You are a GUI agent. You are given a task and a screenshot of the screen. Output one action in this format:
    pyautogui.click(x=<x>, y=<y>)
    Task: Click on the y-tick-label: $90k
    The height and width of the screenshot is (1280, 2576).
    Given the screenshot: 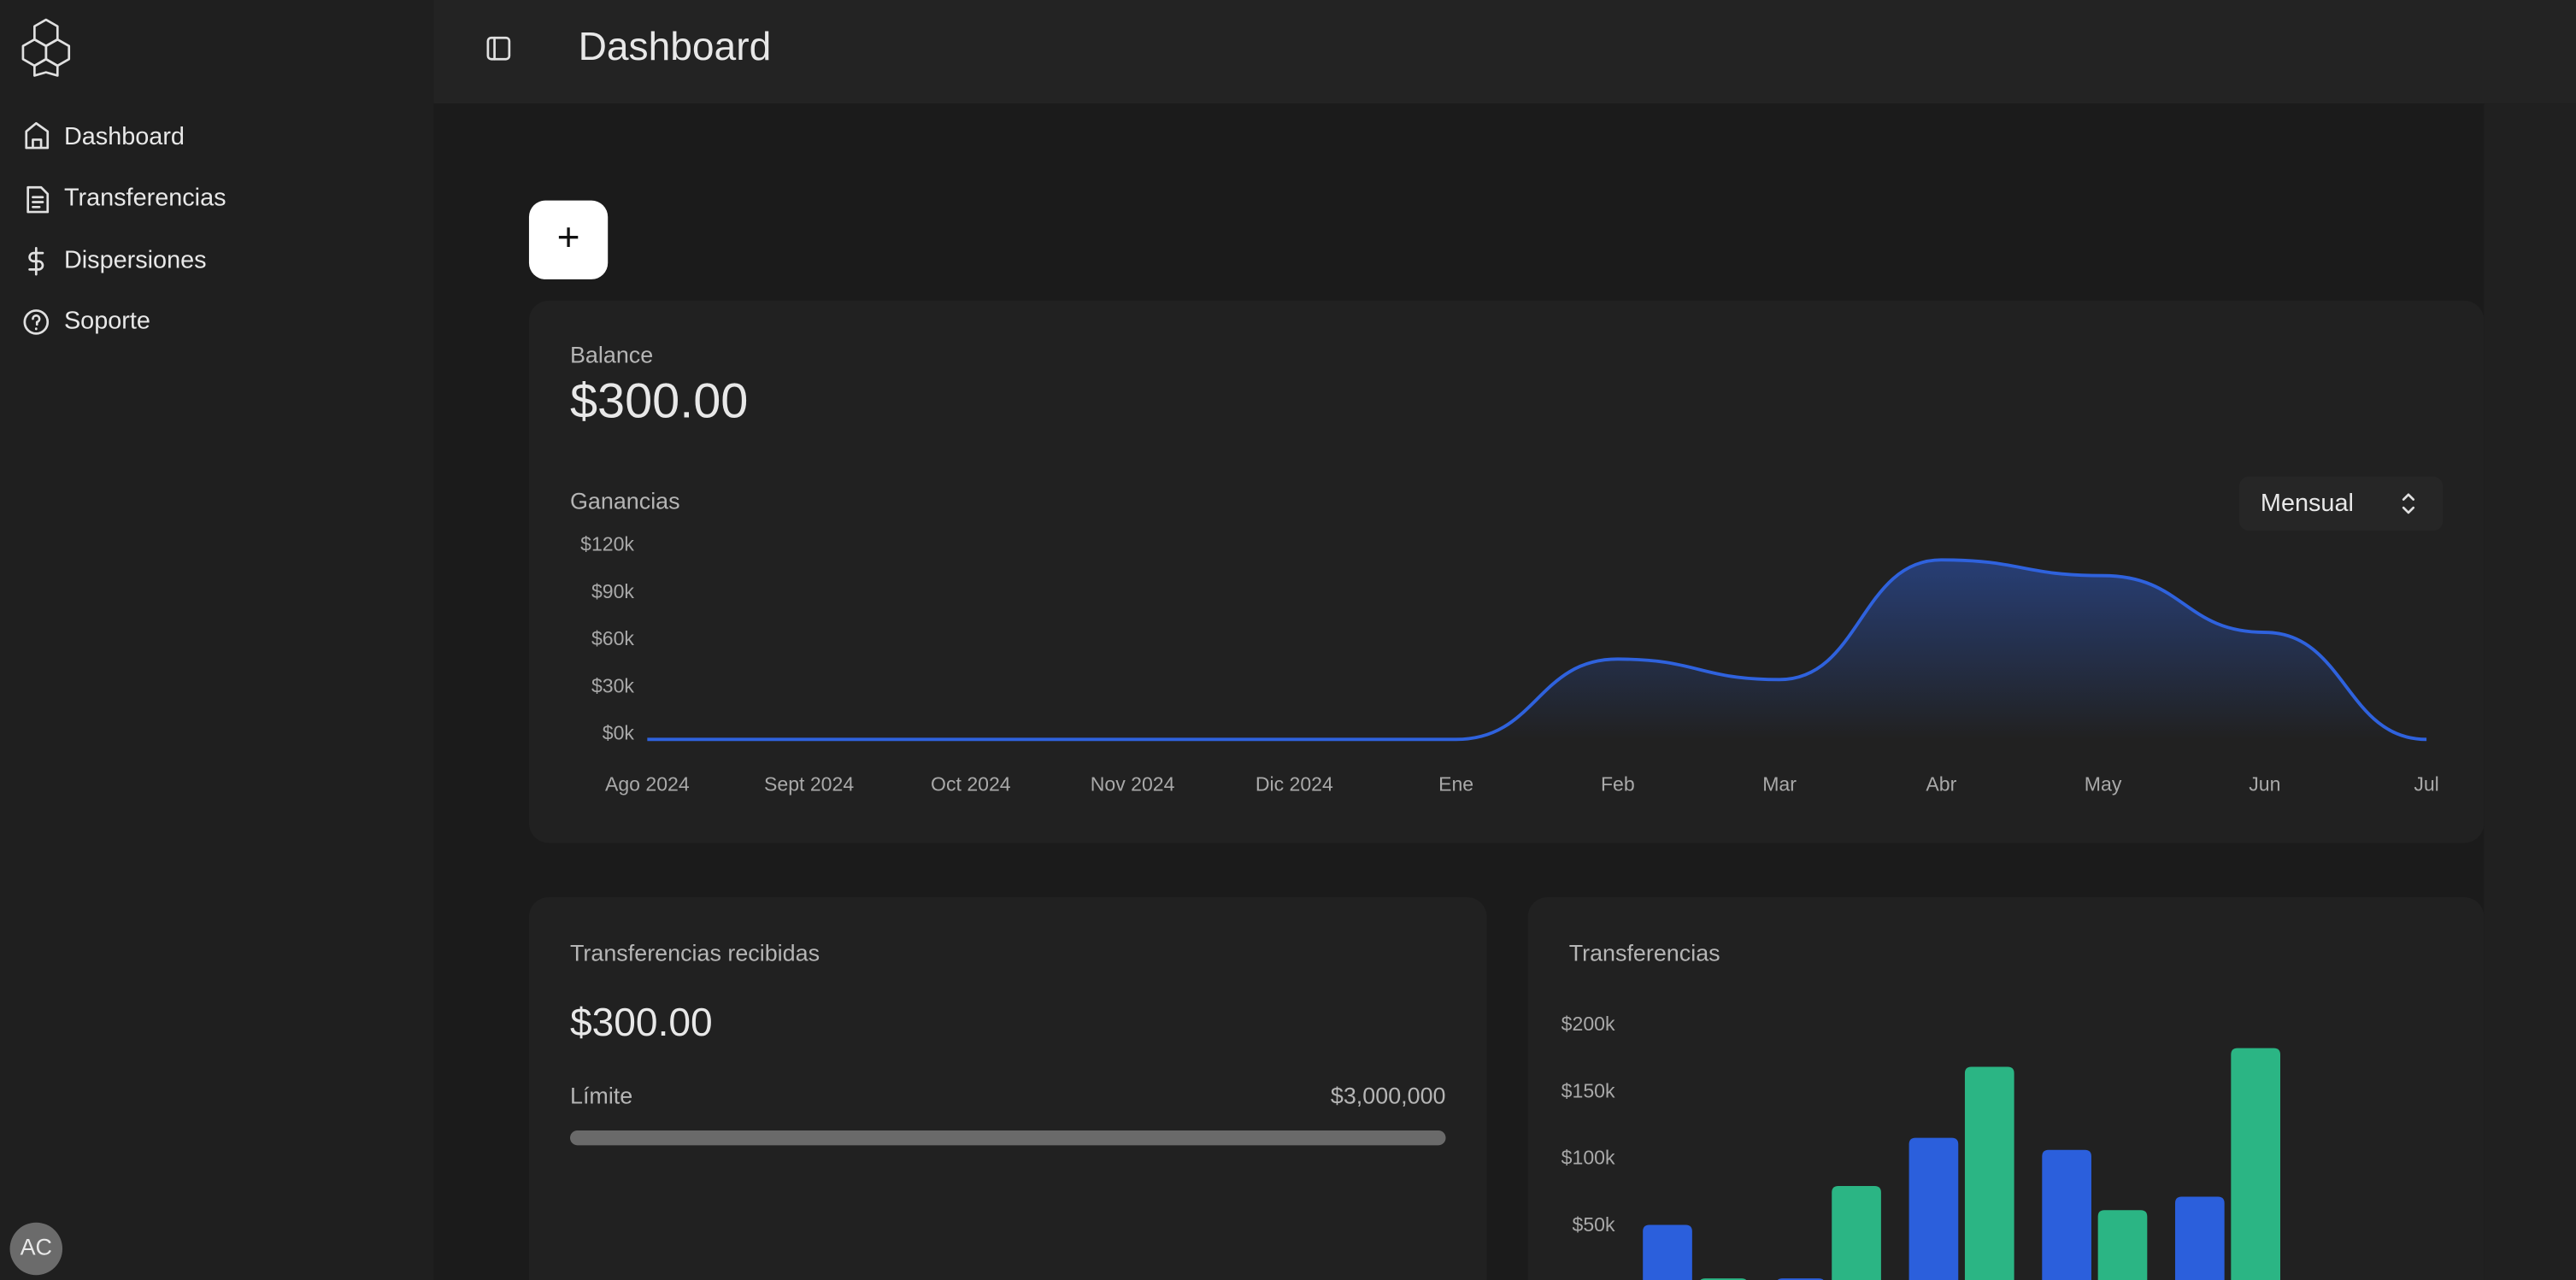 What is the action you would take?
    pyautogui.click(x=612, y=591)
    